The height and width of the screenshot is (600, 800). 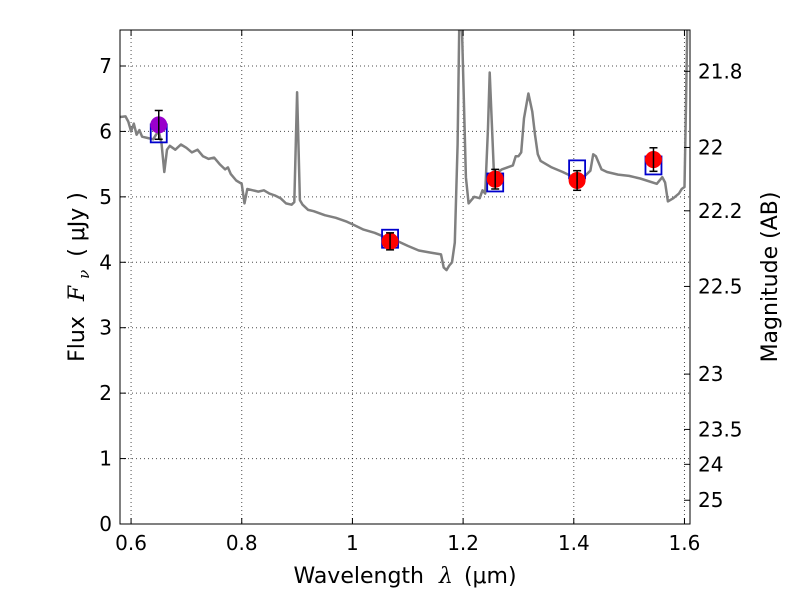 I want to click on y-tick-label: 0, so click(x=105, y=524).